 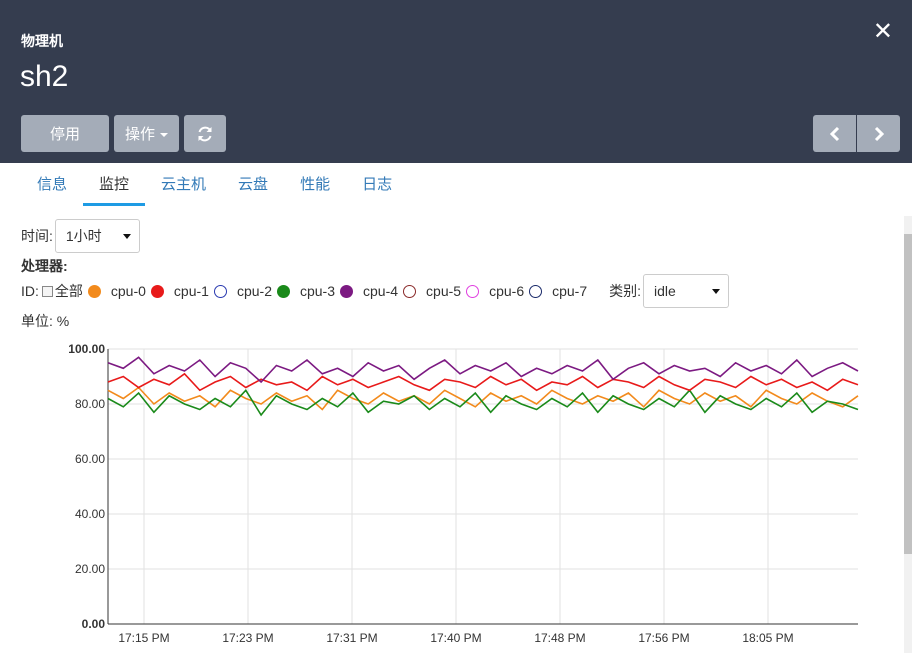 I want to click on close-icon: ✕, so click(x=882, y=31).